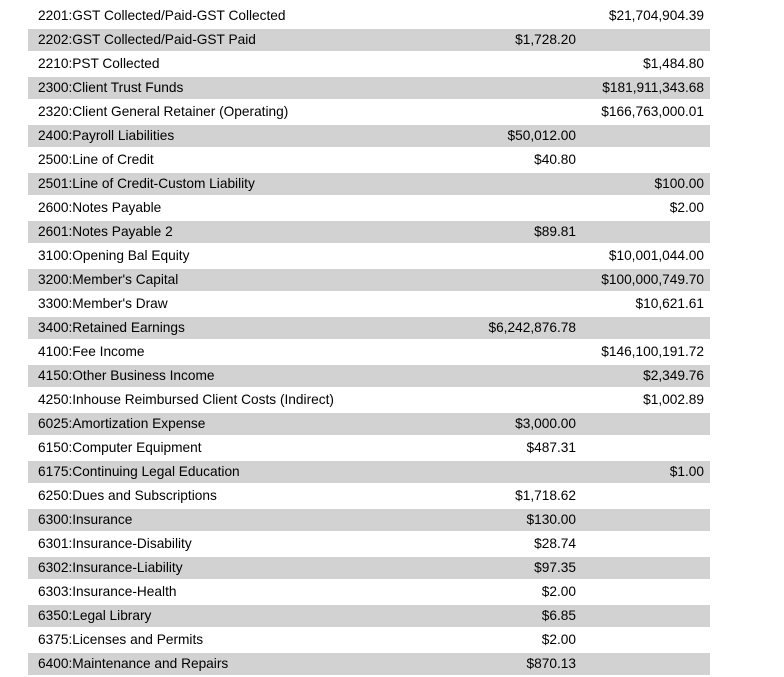  What do you see at coordinates (686, 207) in the screenshot?
I see `amount-right: $2.00` at bounding box center [686, 207].